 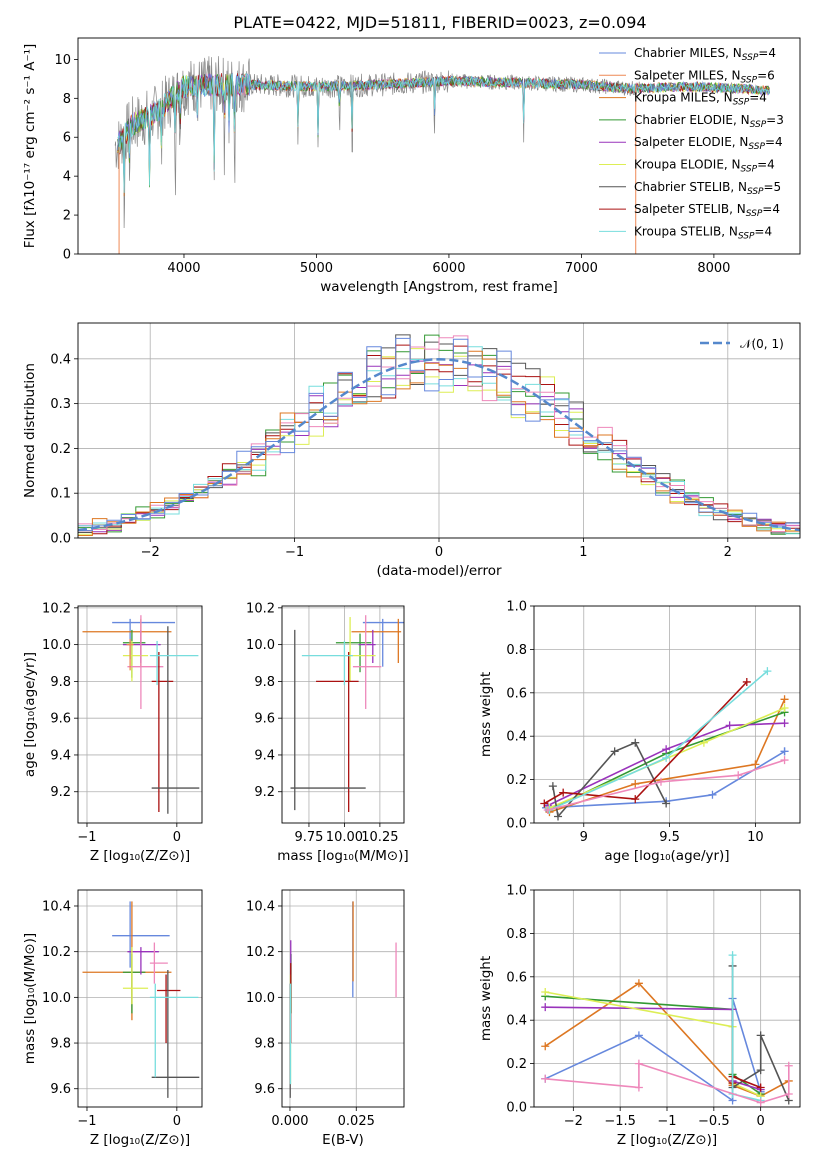 What do you see at coordinates (703, 232) in the screenshot?
I see `legend-entry: Kroupa STELIB, NSSP=4` at bounding box center [703, 232].